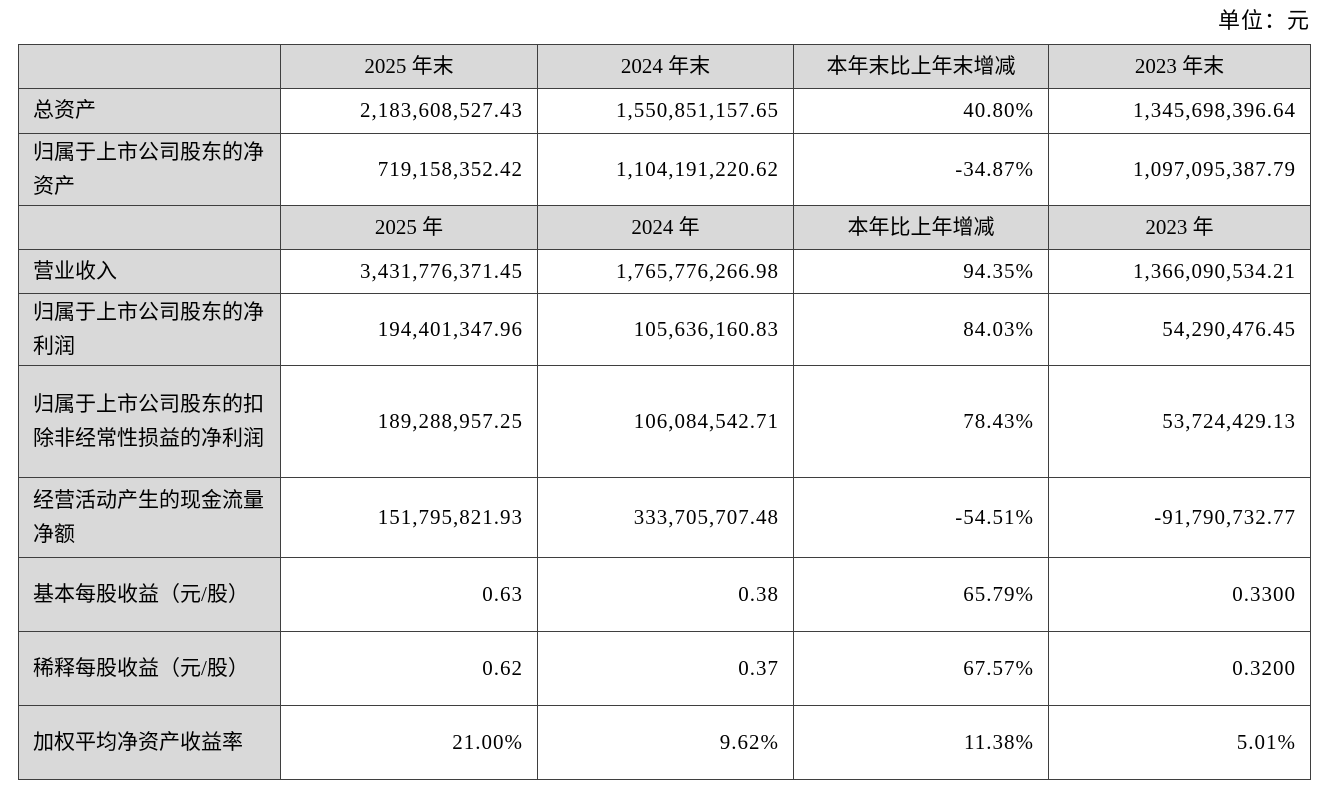 The image size is (1326, 798). What do you see at coordinates (409, 518) in the screenshot?
I see `cell-value: 151,795,821.93` at bounding box center [409, 518].